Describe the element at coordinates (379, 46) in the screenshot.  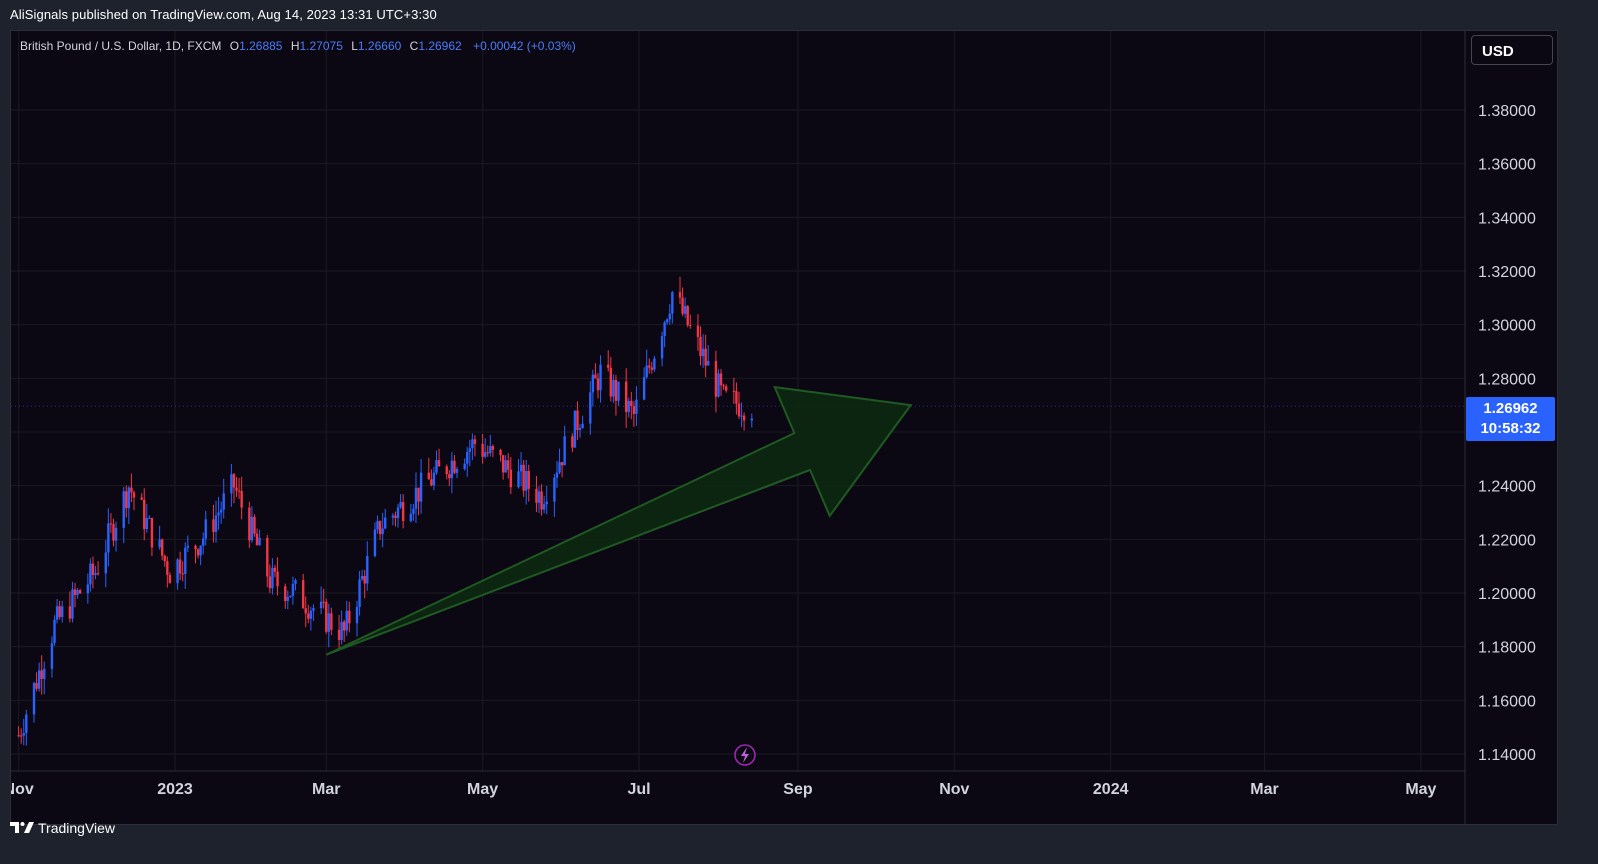
I see `low-value: 1.26660` at that location.